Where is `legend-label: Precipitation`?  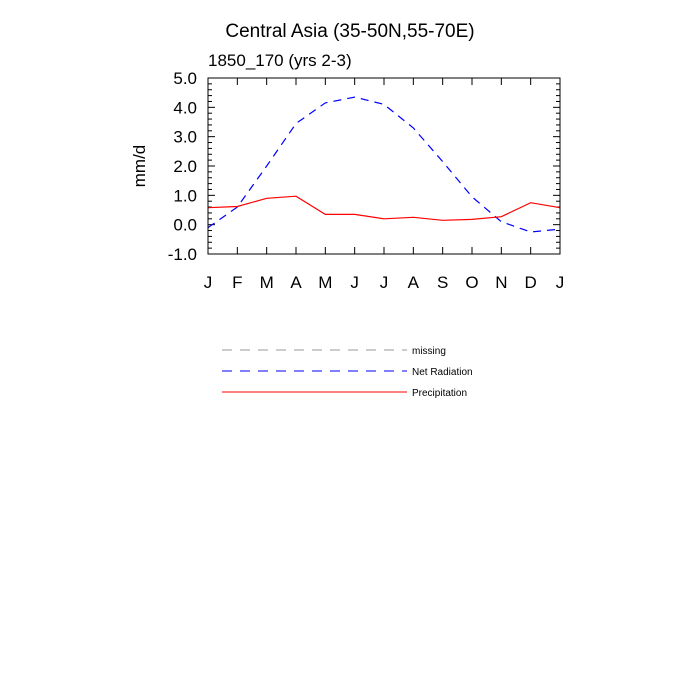 legend-label: Precipitation is located at coordinates (439, 393).